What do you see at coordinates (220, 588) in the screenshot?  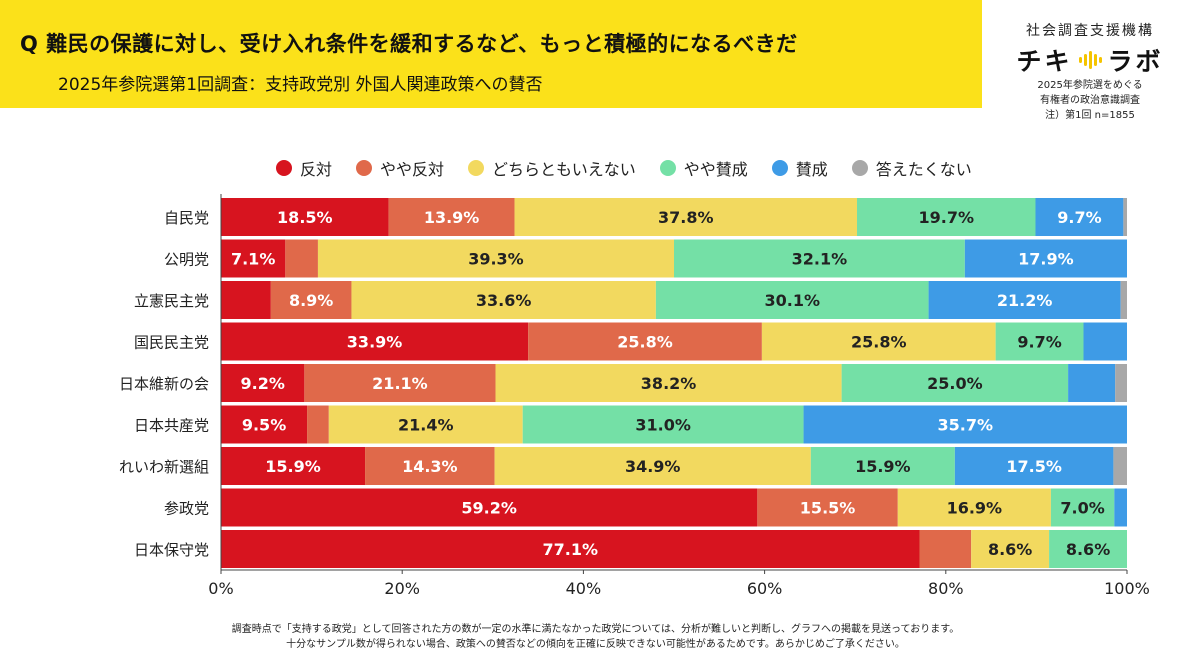 I see `x-tick-label: 0%` at bounding box center [220, 588].